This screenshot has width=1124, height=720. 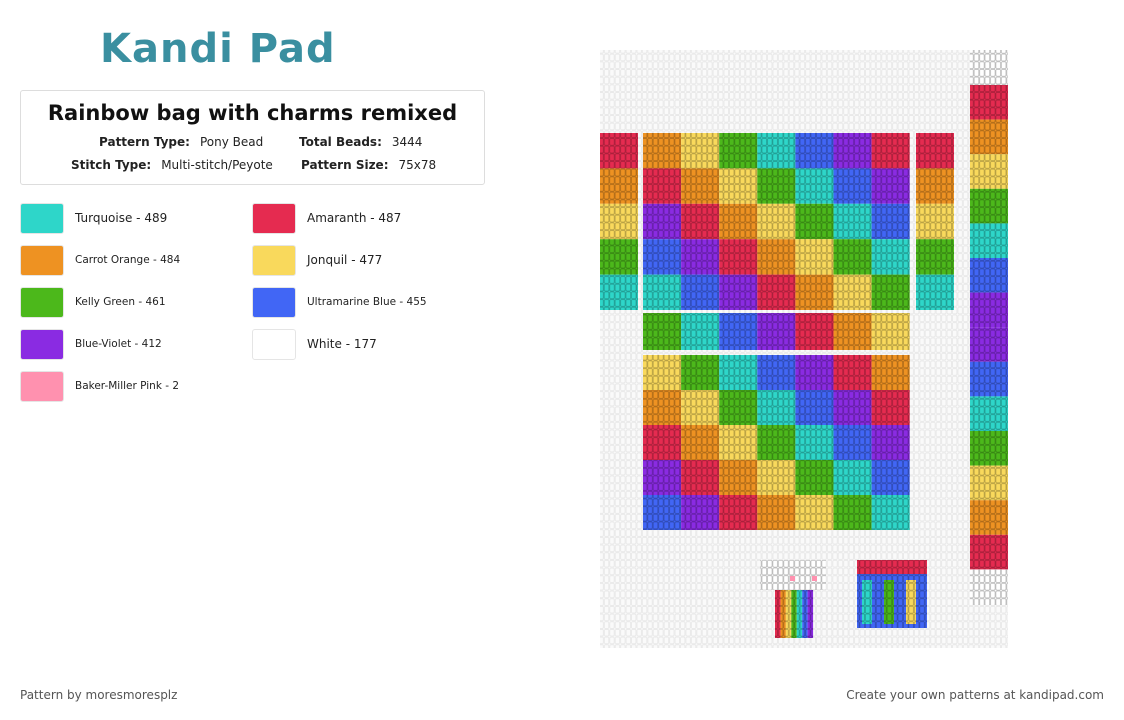 What do you see at coordinates (345, 260) in the screenshot?
I see `legend-label: Jonquil - 477` at bounding box center [345, 260].